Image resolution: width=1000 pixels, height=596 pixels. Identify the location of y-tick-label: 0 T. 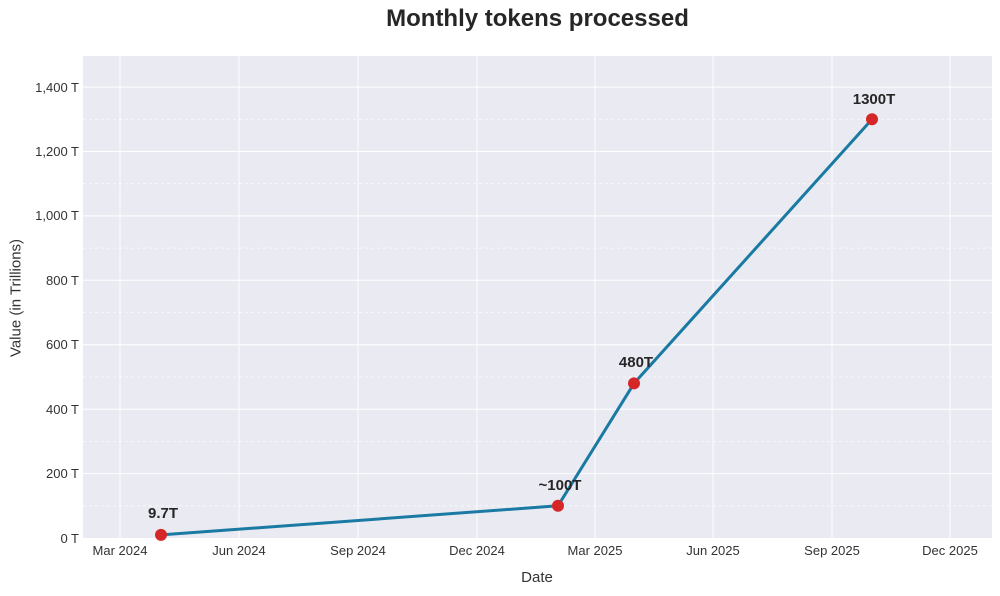
(69, 538).